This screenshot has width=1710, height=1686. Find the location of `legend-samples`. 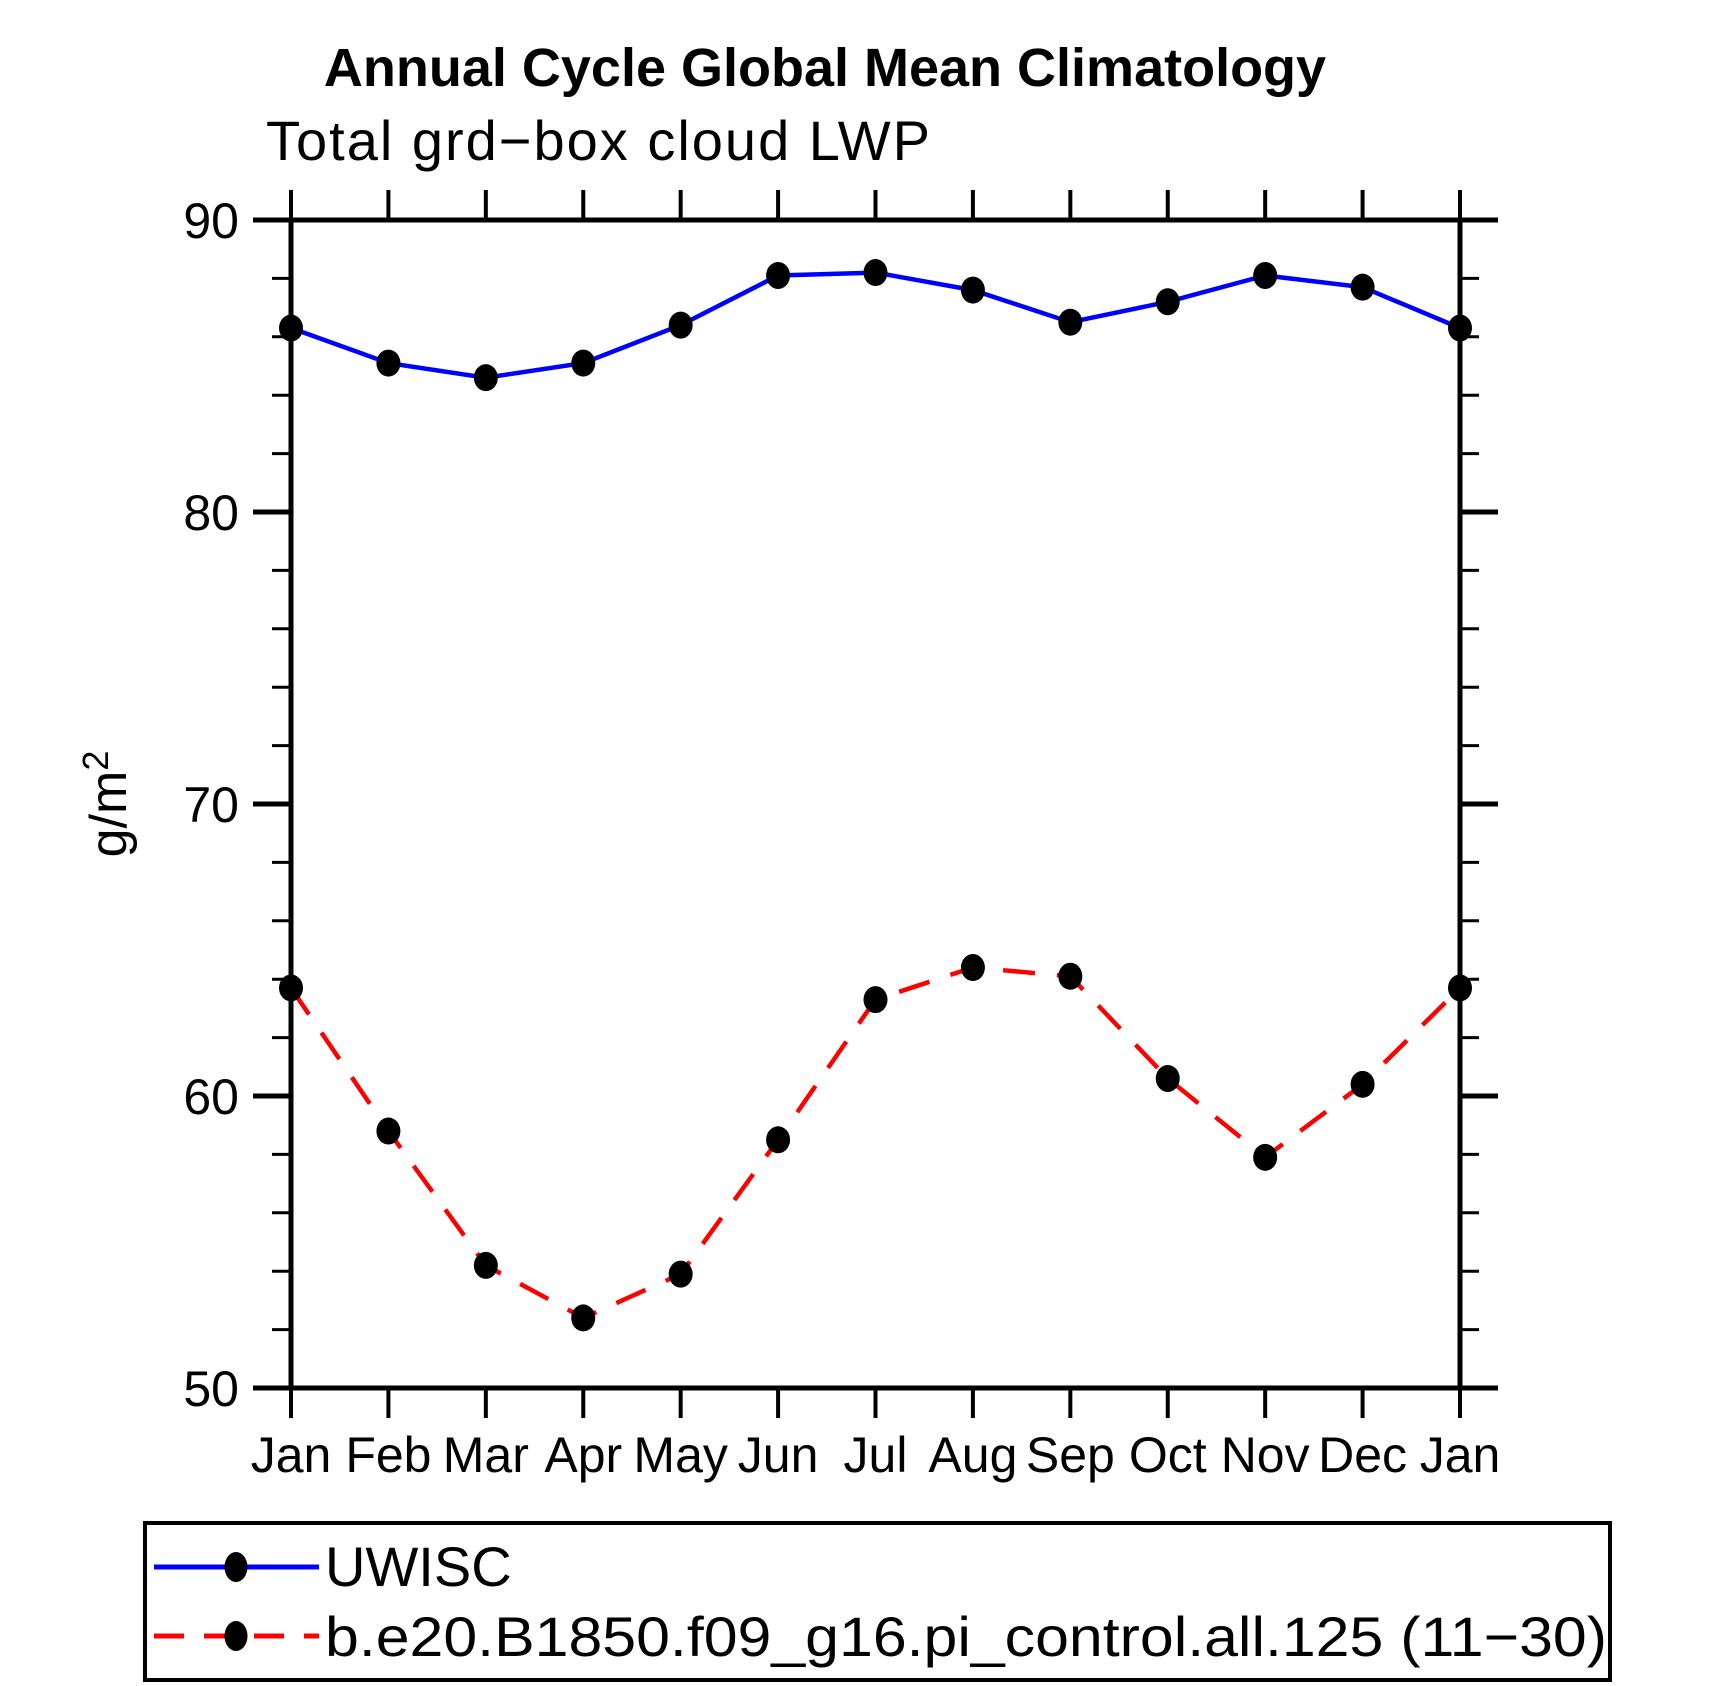

legend-samples is located at coordinates (236, 1601).